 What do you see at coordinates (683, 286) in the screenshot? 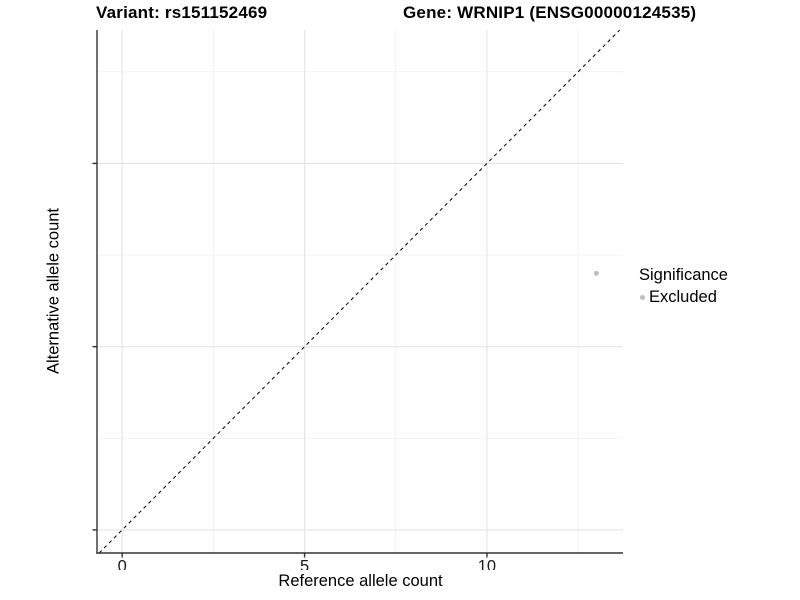
I see `legend: Significance Excluded` at bounding box center [683, 286].